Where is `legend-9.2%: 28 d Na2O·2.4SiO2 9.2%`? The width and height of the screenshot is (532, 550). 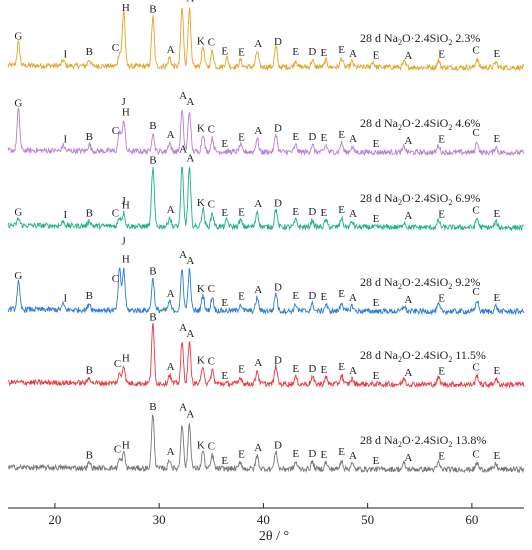 legend-9.2%: 28 d Na2O·2.4SiO2 9.2% is located at coordinates (420, 283).